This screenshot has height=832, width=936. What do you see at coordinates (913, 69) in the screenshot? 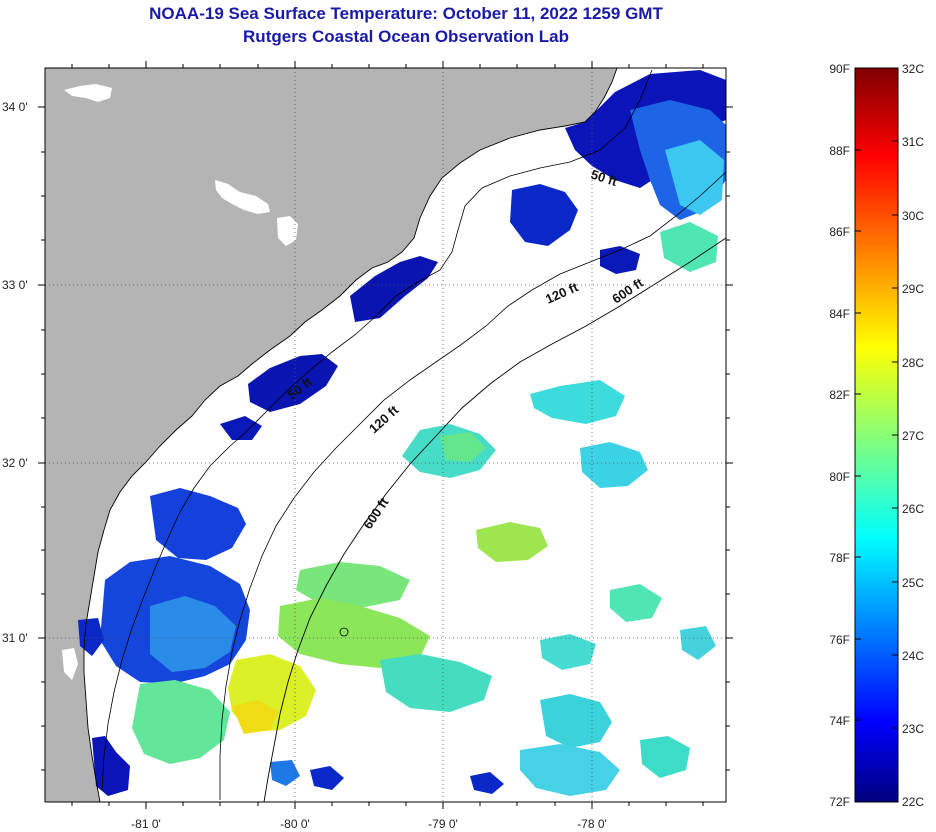
I see `cb-c-32: 32C` at bounding box center [913, 69].